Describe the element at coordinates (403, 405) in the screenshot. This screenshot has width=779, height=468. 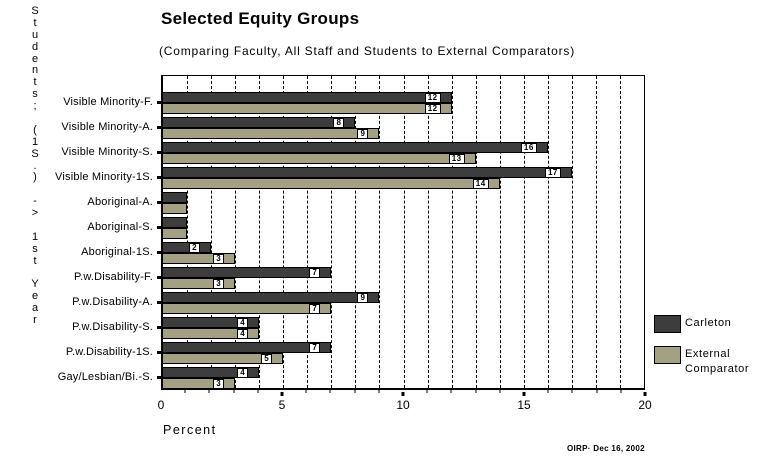
I see `x-tick-label: 10` at that location.